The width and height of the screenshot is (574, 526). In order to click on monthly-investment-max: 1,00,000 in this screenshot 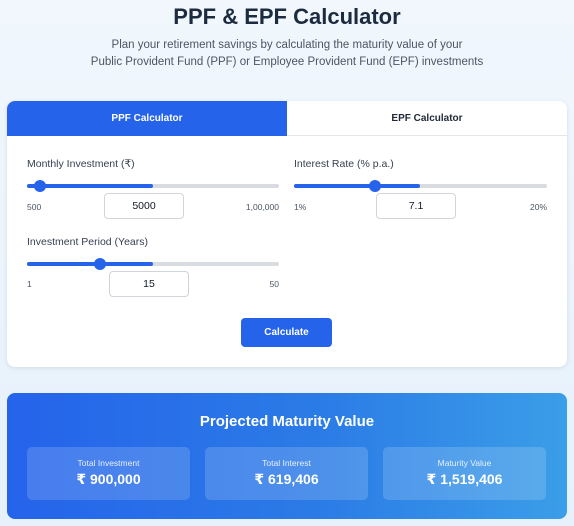, I will do `click(262, 207)`.